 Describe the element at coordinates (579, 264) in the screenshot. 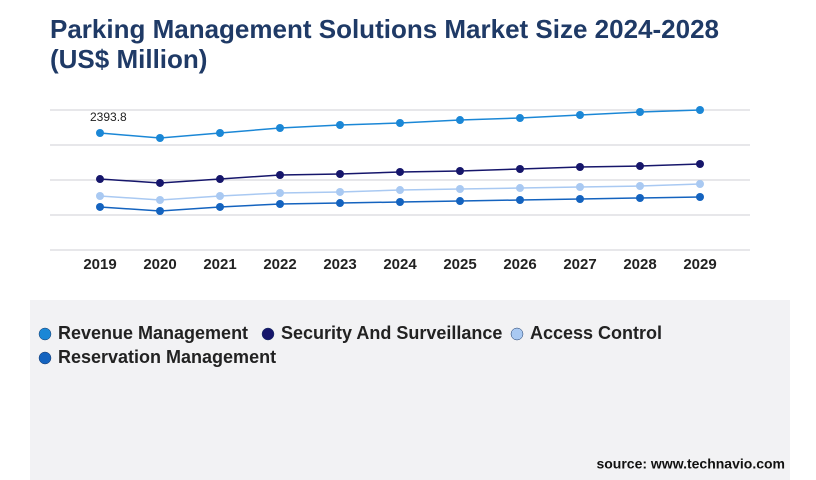

I see `x-tick-label: 2027` at that location.